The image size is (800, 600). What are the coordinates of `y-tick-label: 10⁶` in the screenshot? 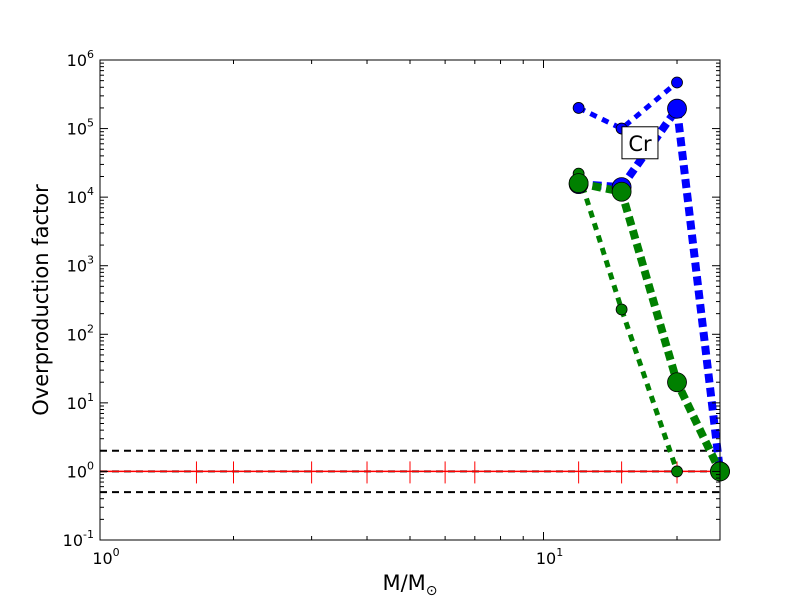 It's located at (80, 59).